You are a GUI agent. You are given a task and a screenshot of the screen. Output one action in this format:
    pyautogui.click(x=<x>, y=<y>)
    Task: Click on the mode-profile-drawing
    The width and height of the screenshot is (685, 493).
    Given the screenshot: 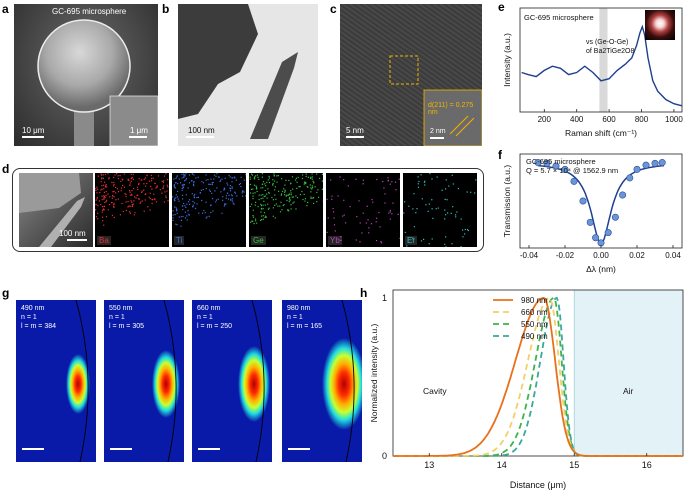 What is the action you would take?
    pyautogui.click(x=234, y=381)
    